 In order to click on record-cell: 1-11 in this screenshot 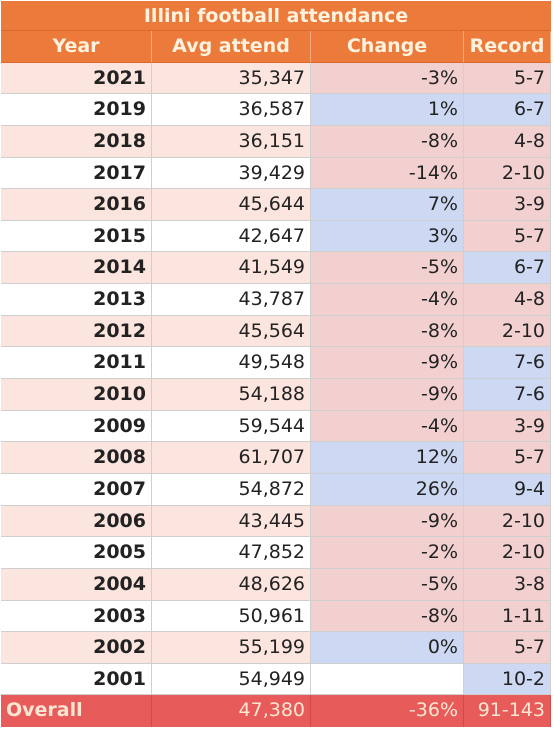, I will do `click(507, 616)`.